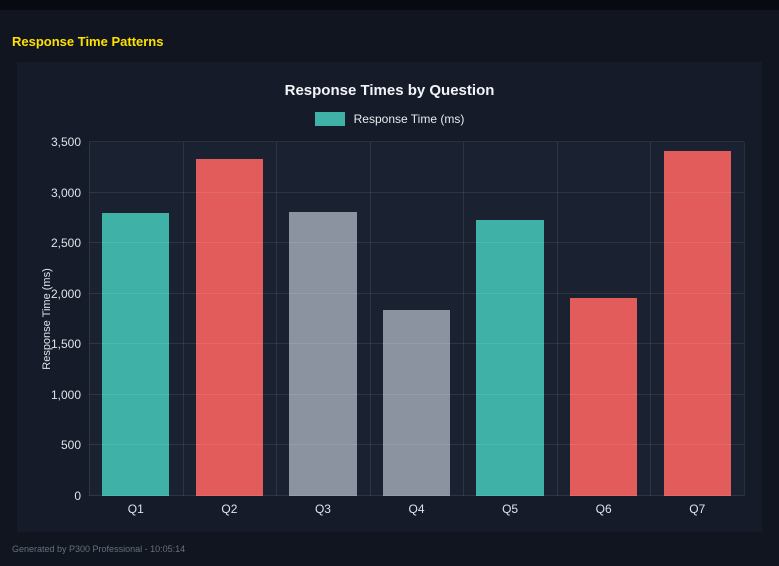 The width and height of the screenshot is (779, 566). I want to click on bar-q7, so click(697, 323).